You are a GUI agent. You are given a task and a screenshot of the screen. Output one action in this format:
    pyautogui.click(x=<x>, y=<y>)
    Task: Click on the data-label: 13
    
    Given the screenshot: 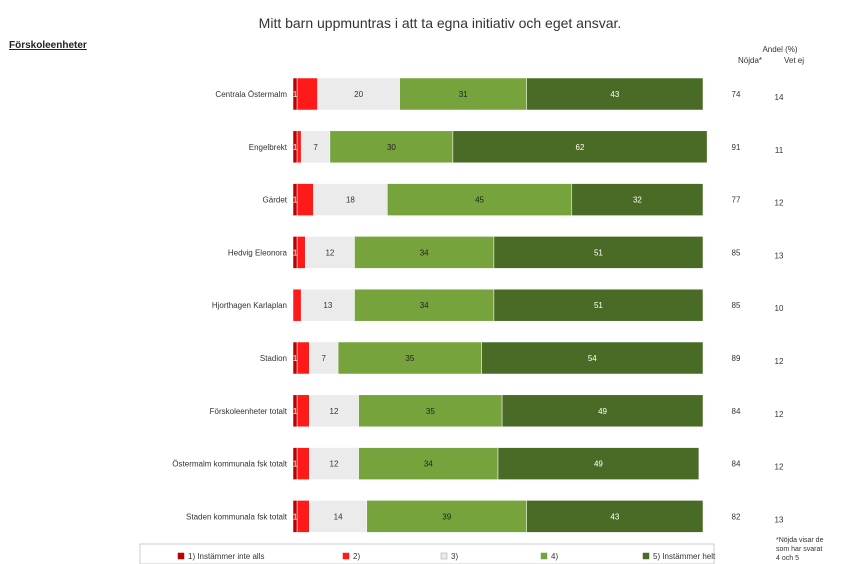 What is the action you would take?
    pyautogui.click(x=327, y=305)
    